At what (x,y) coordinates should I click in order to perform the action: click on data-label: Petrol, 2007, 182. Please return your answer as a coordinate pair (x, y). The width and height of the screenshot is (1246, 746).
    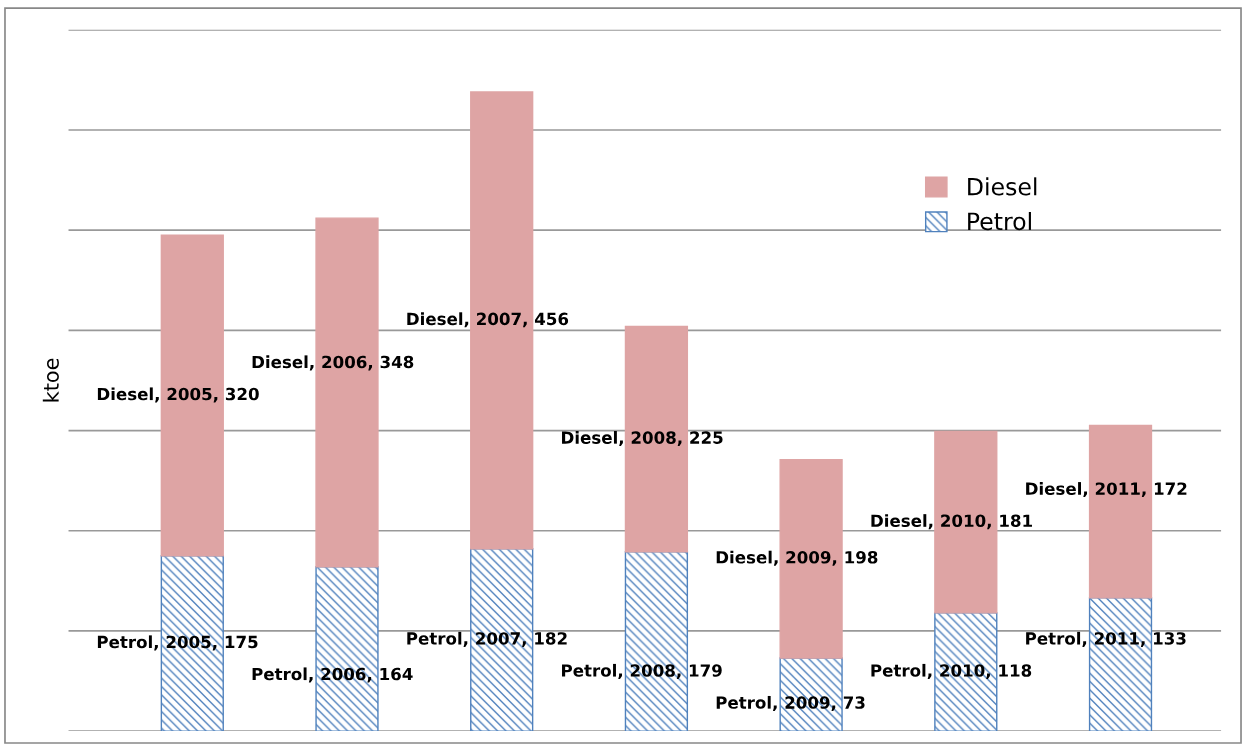
    Looking at the image, I should click on (487, 639).